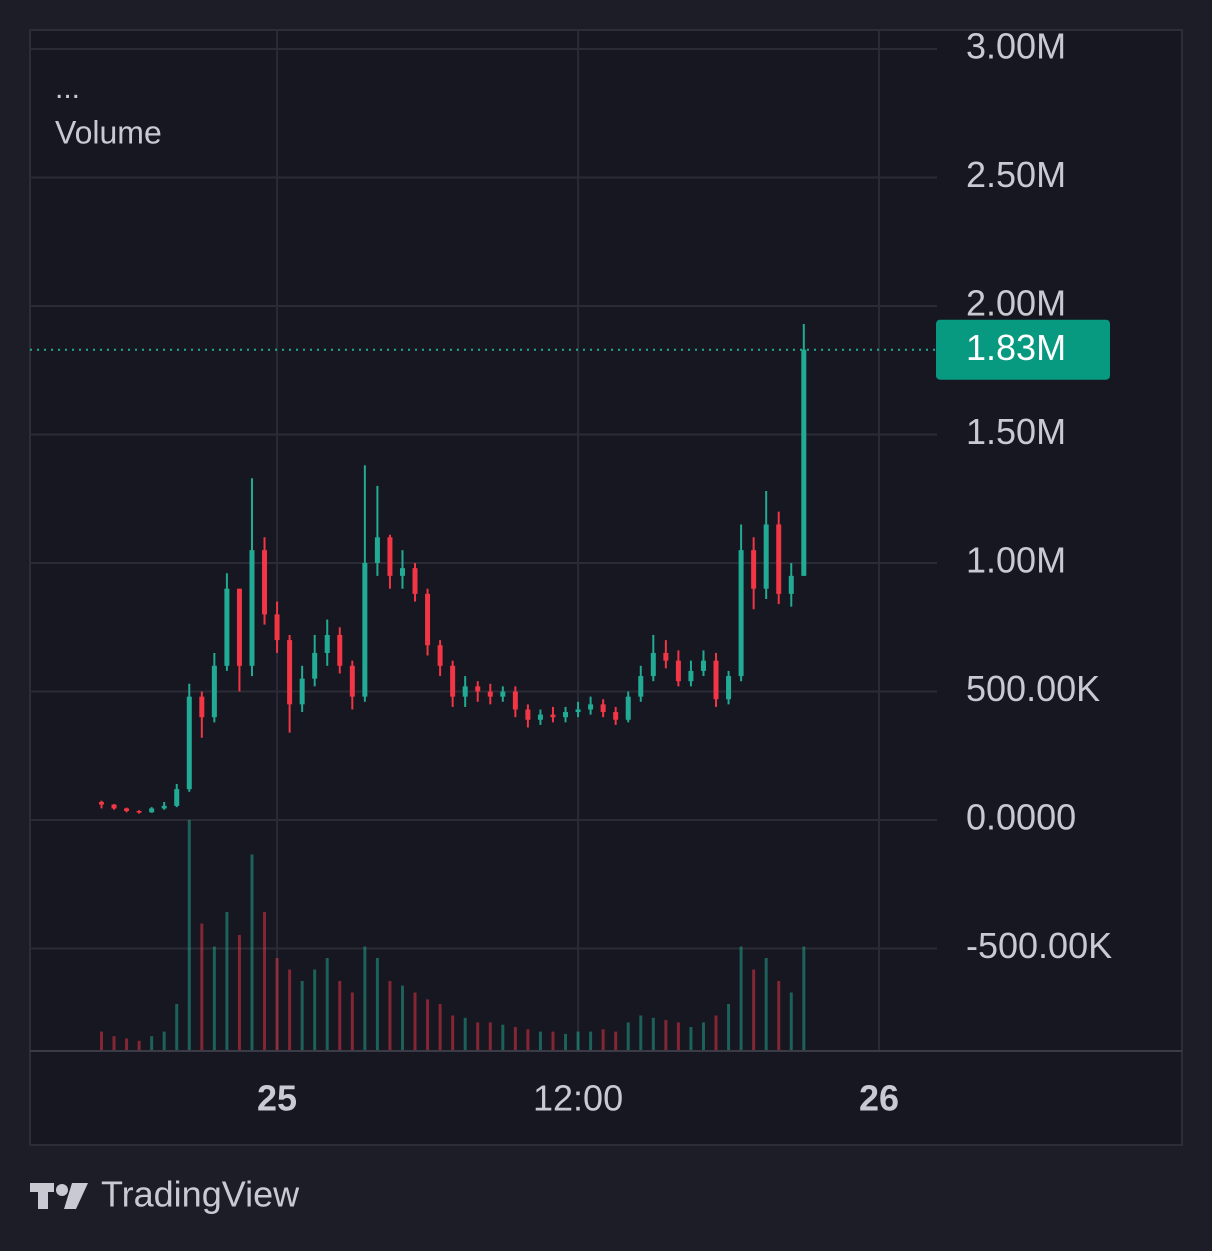 This screenshot has width=1212, height=1251. I want to click on x-tick-label: 26, so click(879, 1098).